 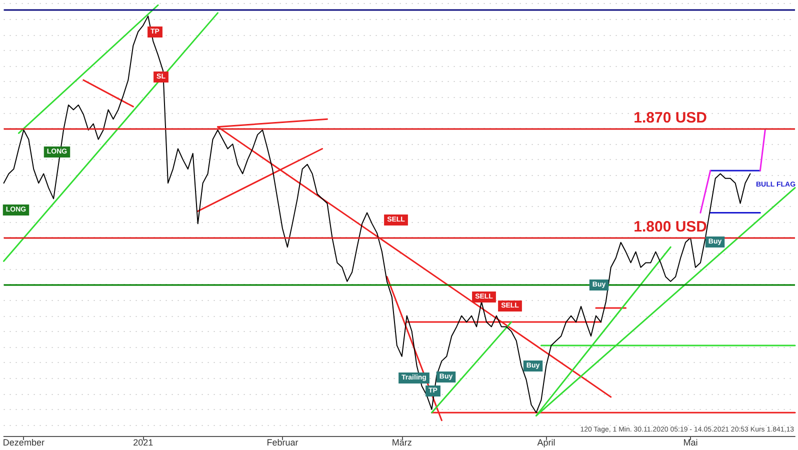 I want to click on x-tick-label: Februar, so click(x=282, y=443).